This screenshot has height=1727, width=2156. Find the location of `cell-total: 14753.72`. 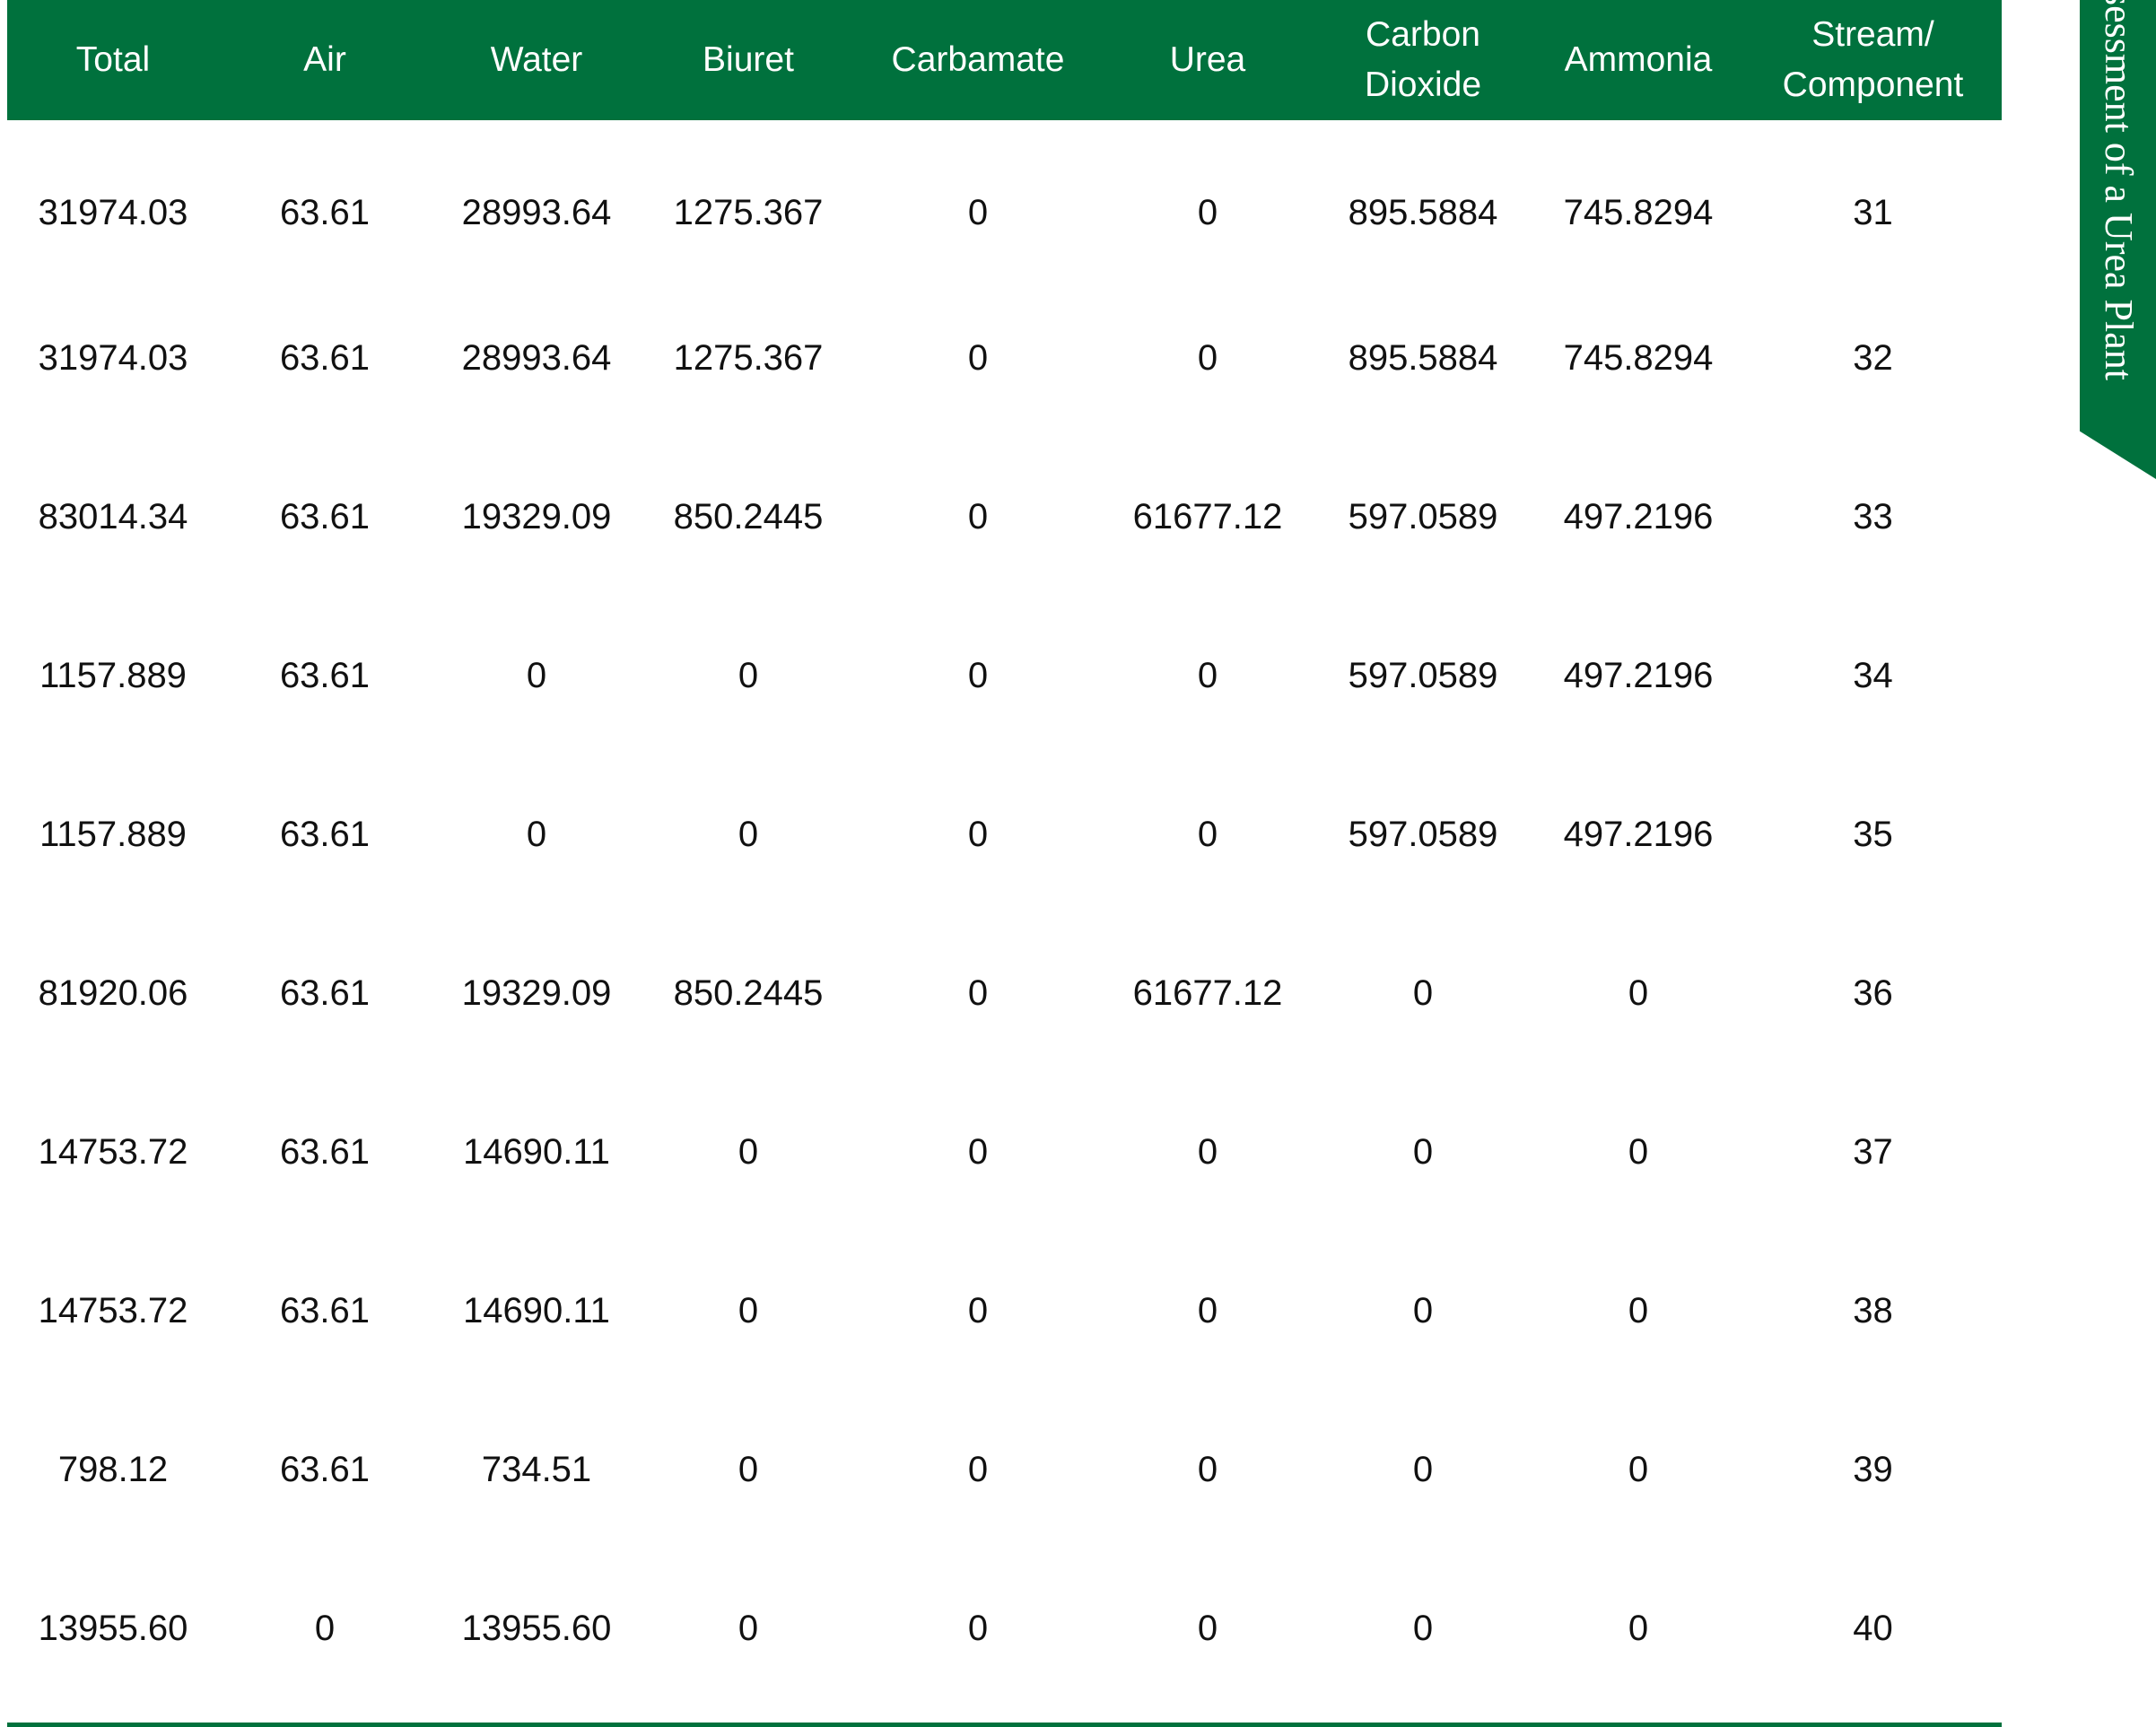

cell-total: 14753.72 is located at coordinates (113, 1310).